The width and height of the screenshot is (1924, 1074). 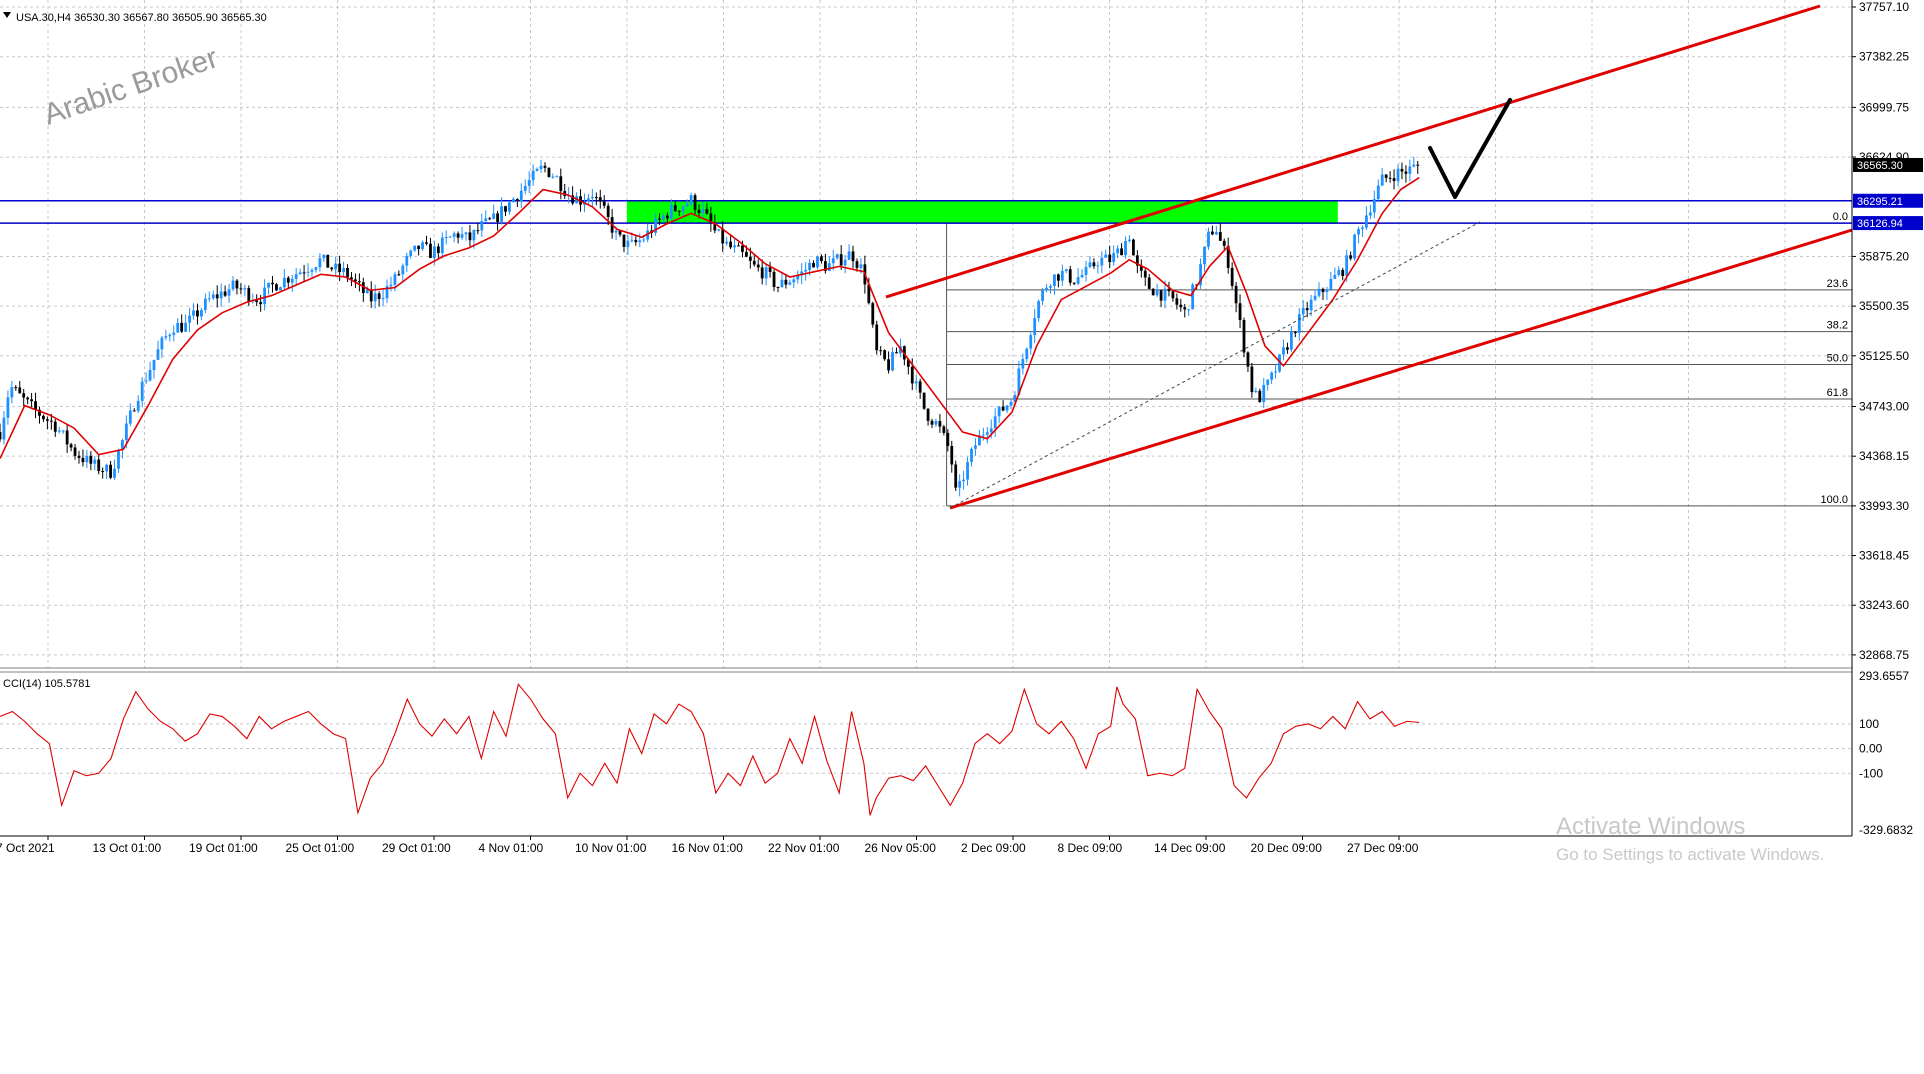 What do you see at coordinates (993, 848) in the screenshot?
I see `time-tick-10: 2 Dec 09:00` at bounding box center [993, 848].